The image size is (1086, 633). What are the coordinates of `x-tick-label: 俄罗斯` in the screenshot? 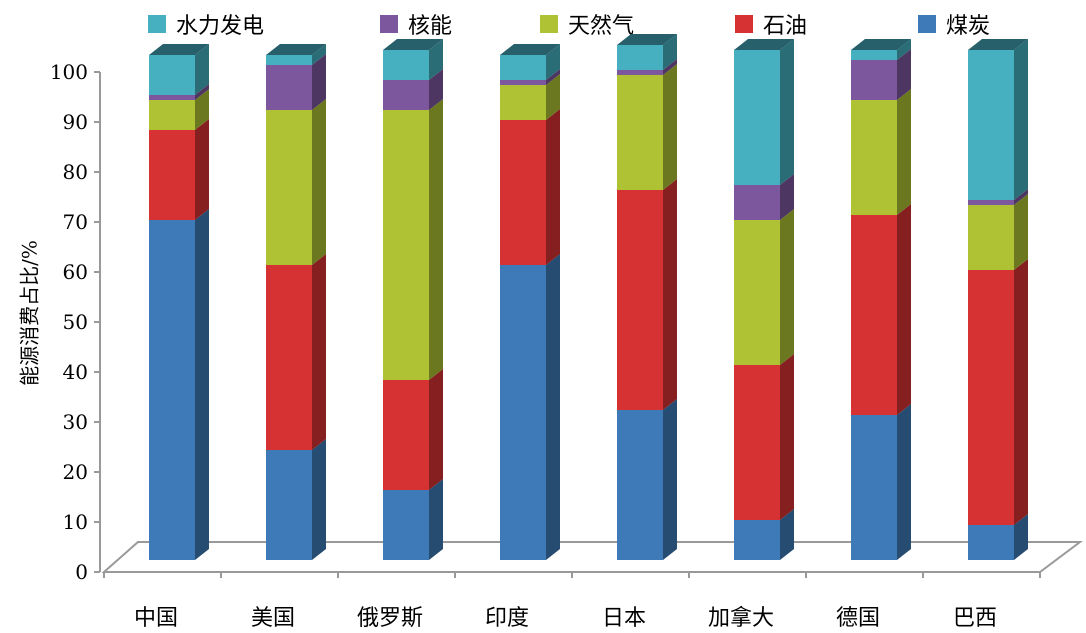 It's located at (390, 618).